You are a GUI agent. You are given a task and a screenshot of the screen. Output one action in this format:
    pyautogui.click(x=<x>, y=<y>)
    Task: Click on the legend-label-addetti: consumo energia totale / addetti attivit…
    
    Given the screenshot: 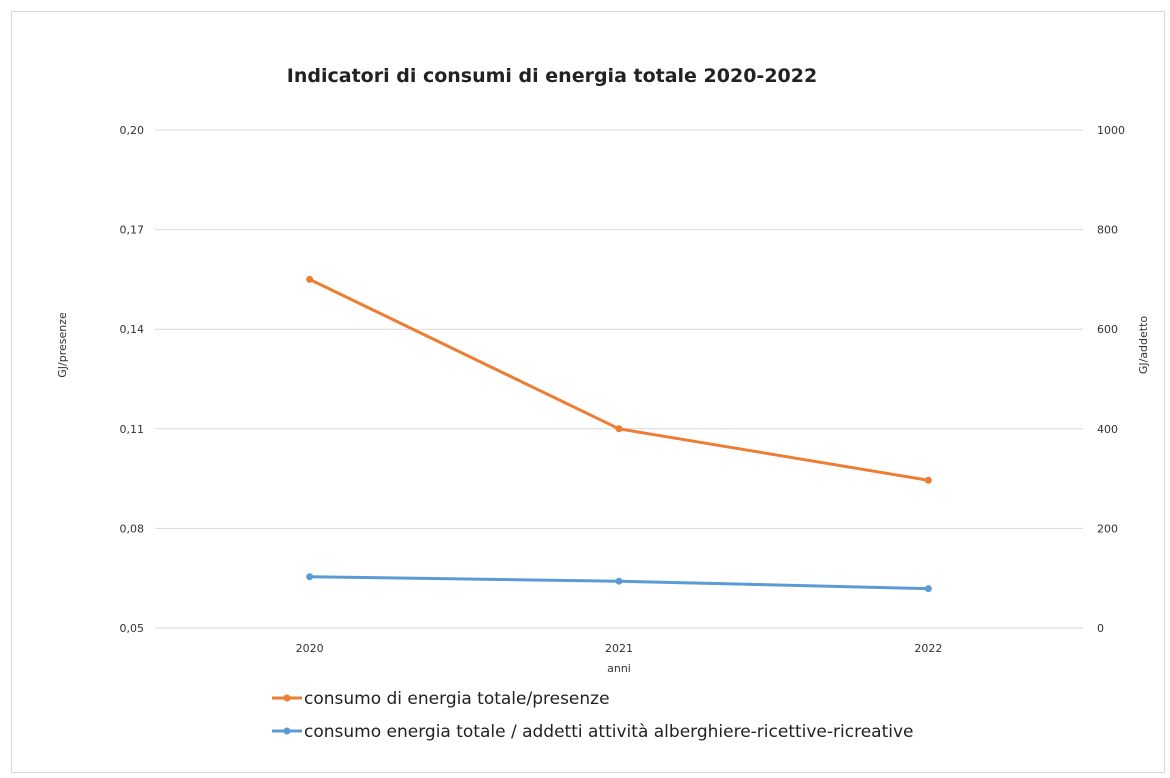 What is the action you would take?
    pyautogui.click(x=609, y=732)
    